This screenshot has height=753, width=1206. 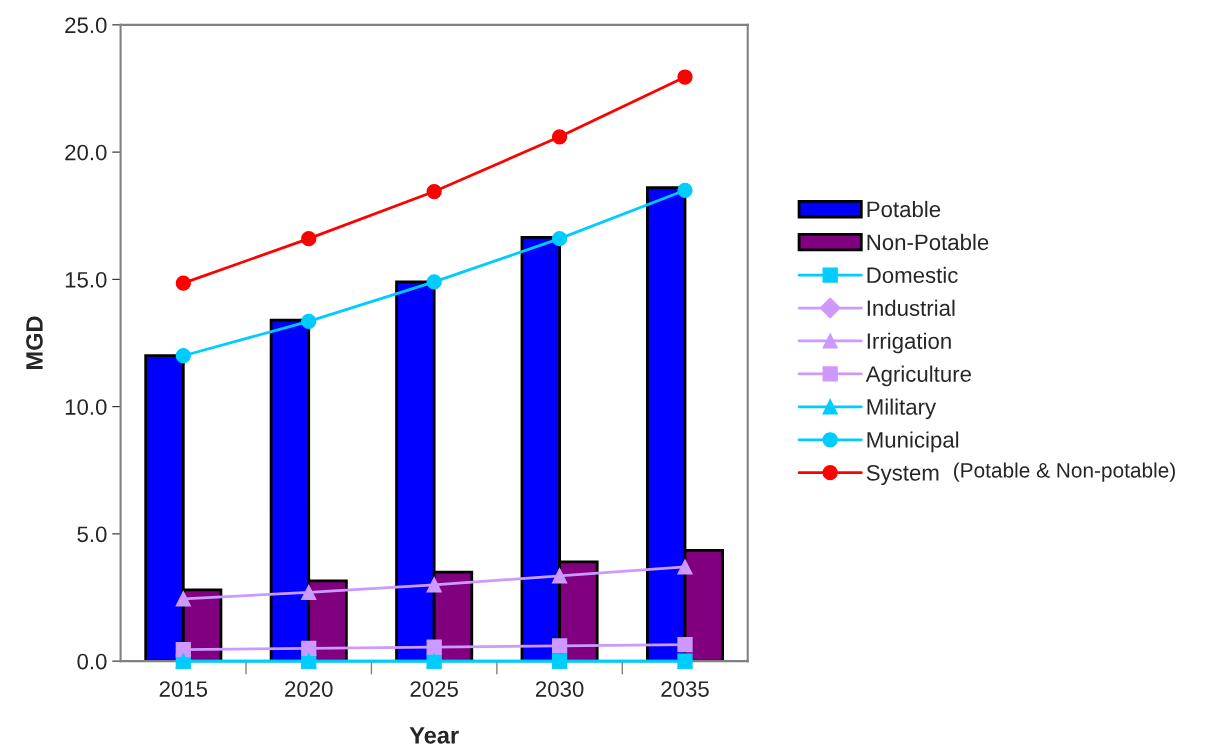 What do you see at coordinates (86, 279) in the screenshot?
I see `y-tick-label: 15.0` at bounding box center [86, 279].